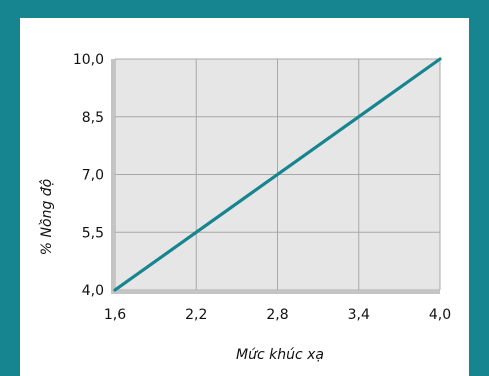  I want to click on x-tick-label: 2,2, so click(196, 315).